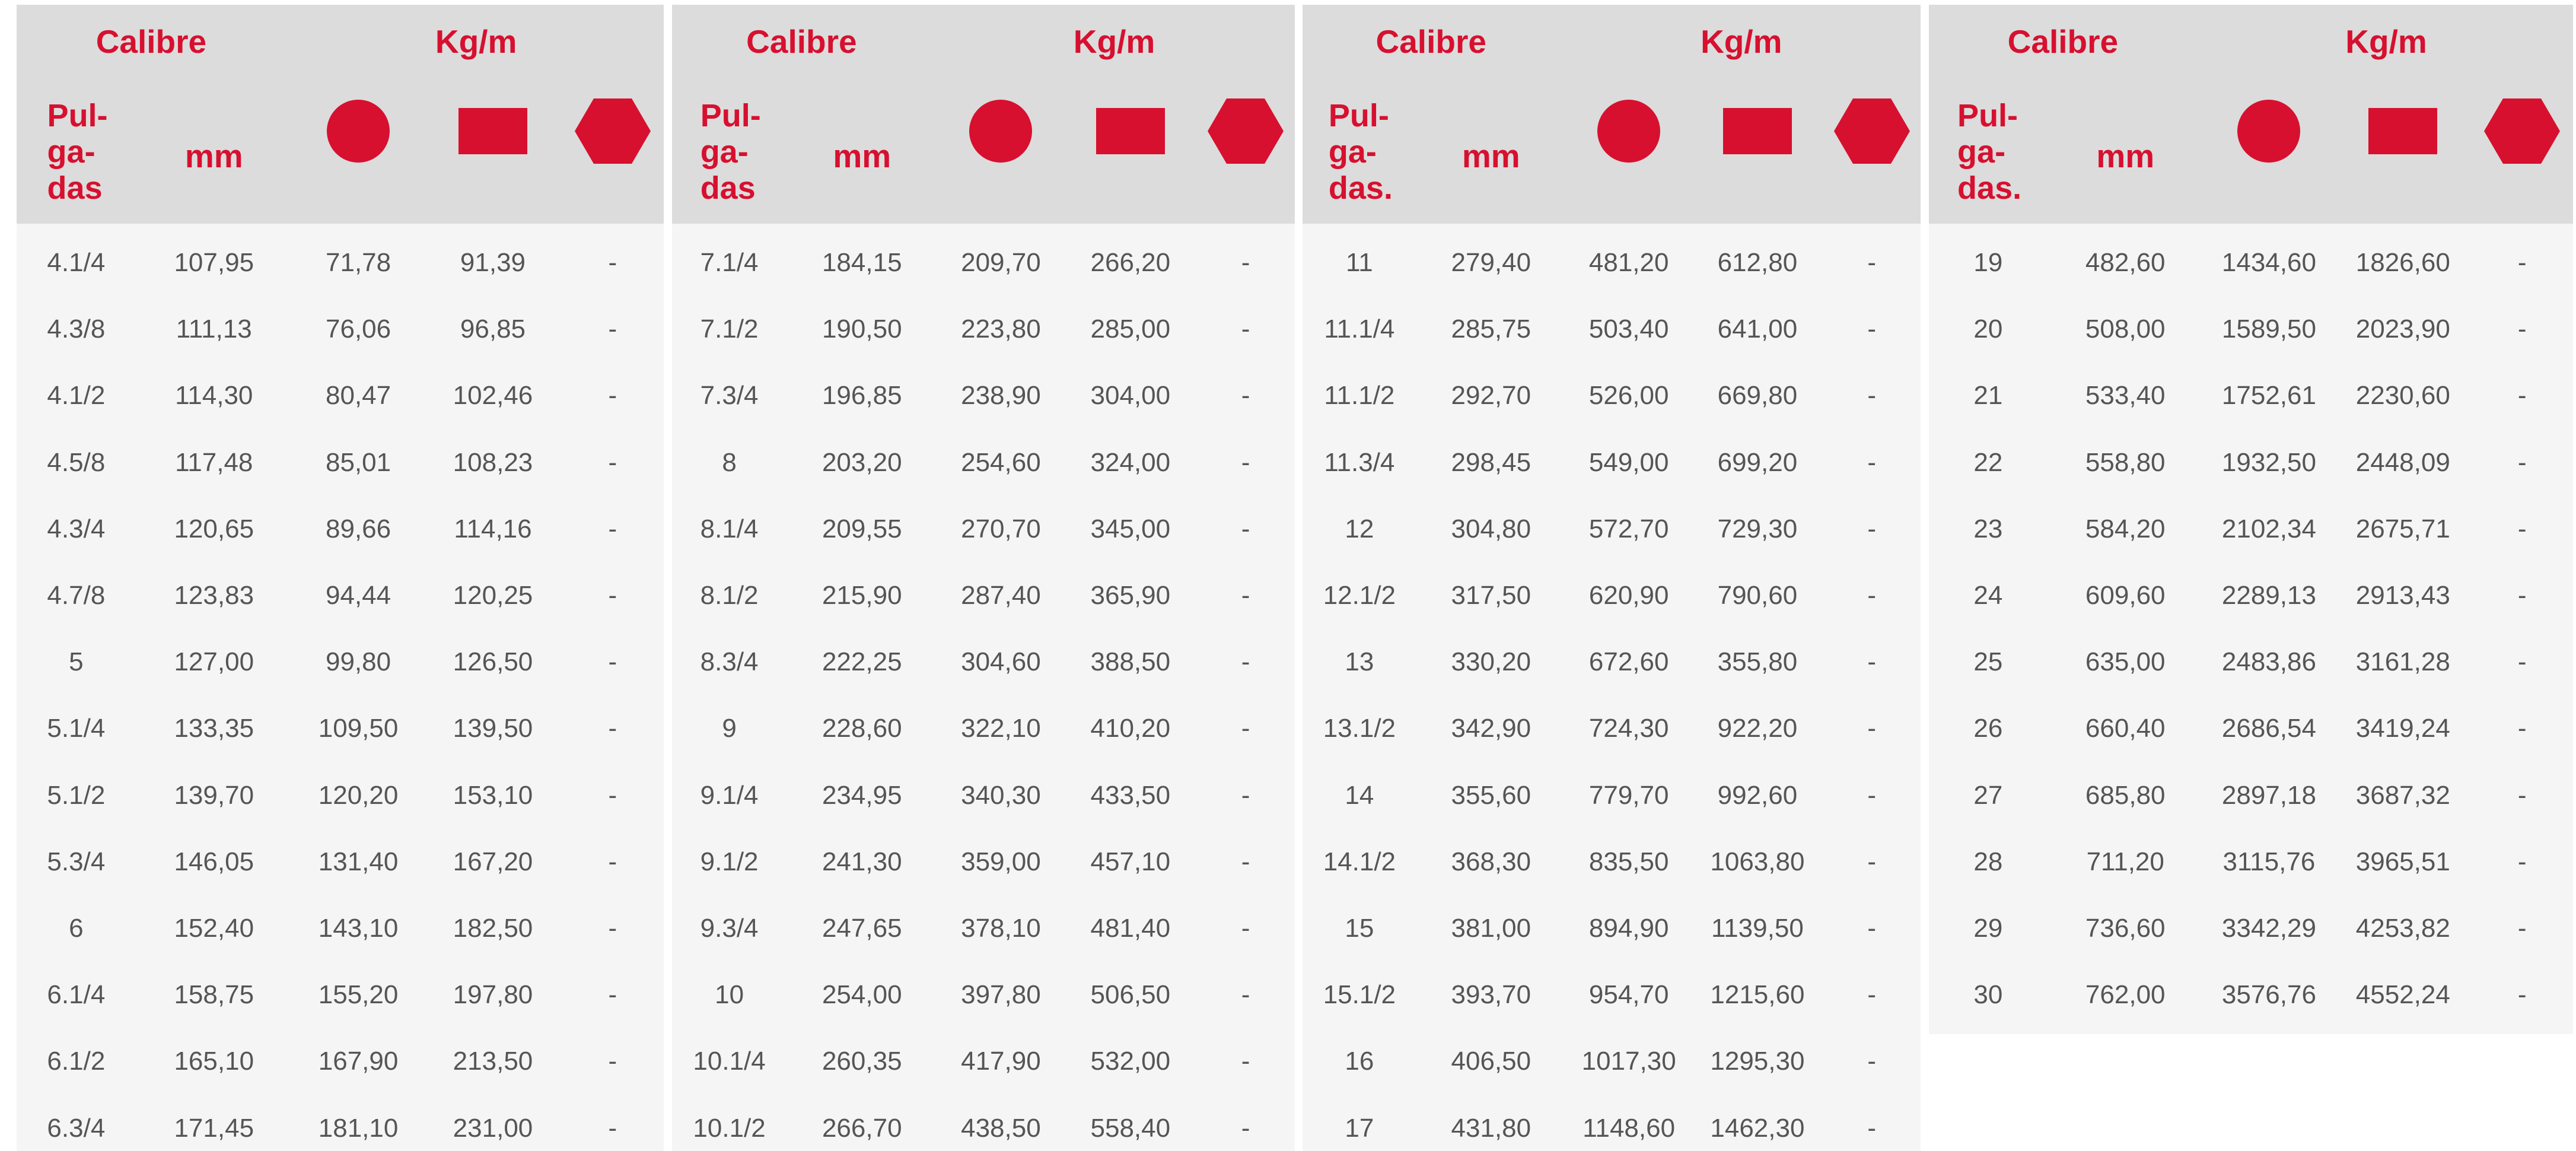  I want to click on cell: 85,01, so click(358, 462).